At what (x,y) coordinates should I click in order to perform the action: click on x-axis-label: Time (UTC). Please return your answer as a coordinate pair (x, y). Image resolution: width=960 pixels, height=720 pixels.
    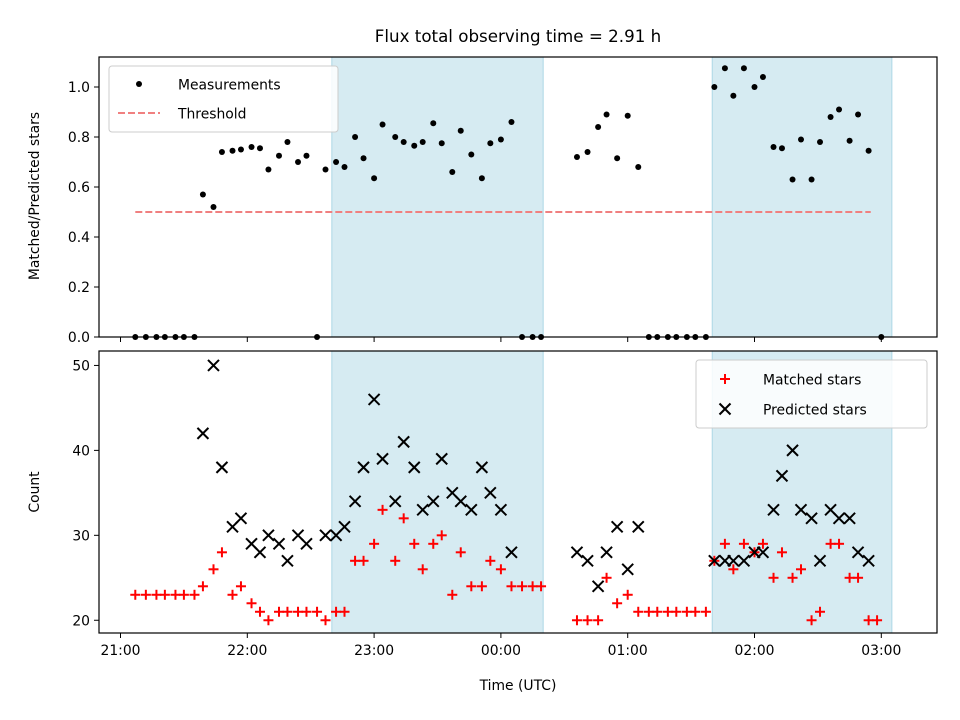
    Looking at the image, I should click on (518, 686).